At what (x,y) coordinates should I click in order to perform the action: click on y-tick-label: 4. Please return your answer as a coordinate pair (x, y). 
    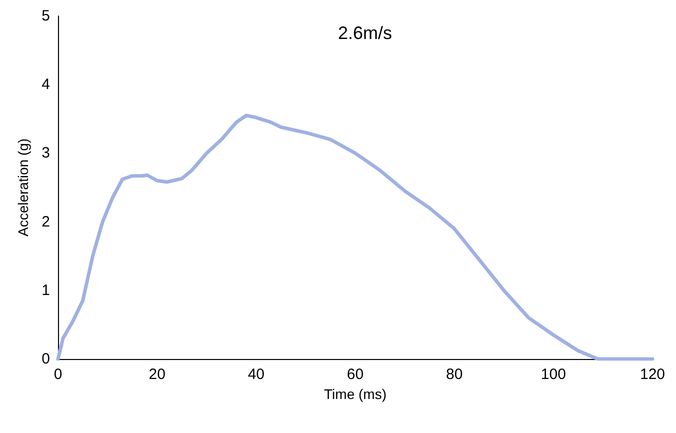
    Looking at the image, I should click on (46, 85).